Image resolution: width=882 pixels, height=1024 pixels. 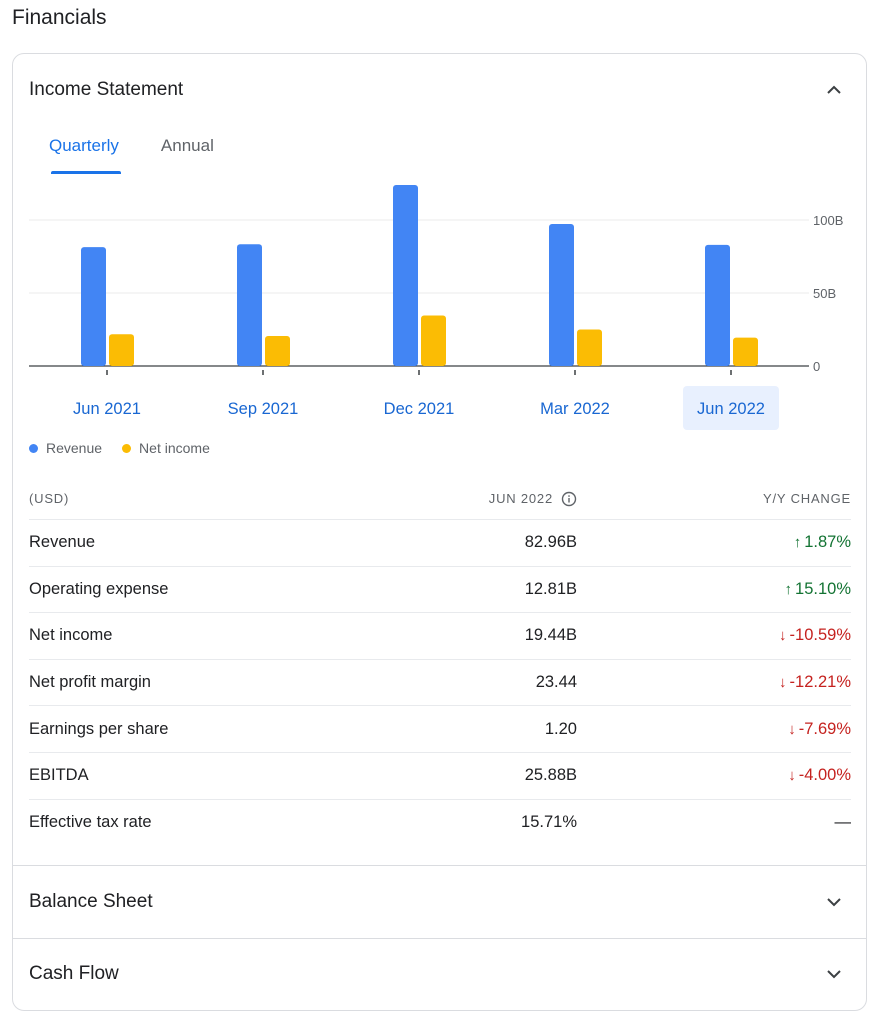 I want to click on net-income-dot-icon, so click(x=127, y=448).